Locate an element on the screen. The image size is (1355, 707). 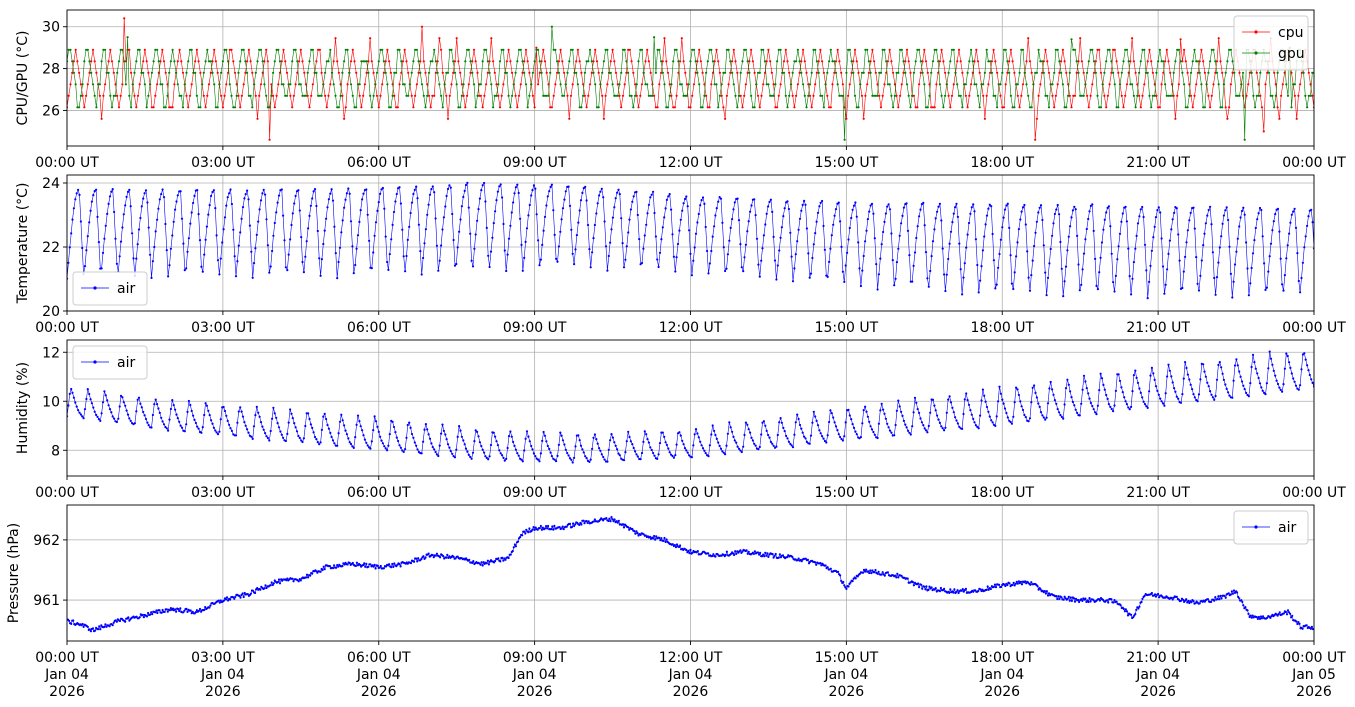
x-tick-label: 00:00 UT is located at coordinates (1314, 493).